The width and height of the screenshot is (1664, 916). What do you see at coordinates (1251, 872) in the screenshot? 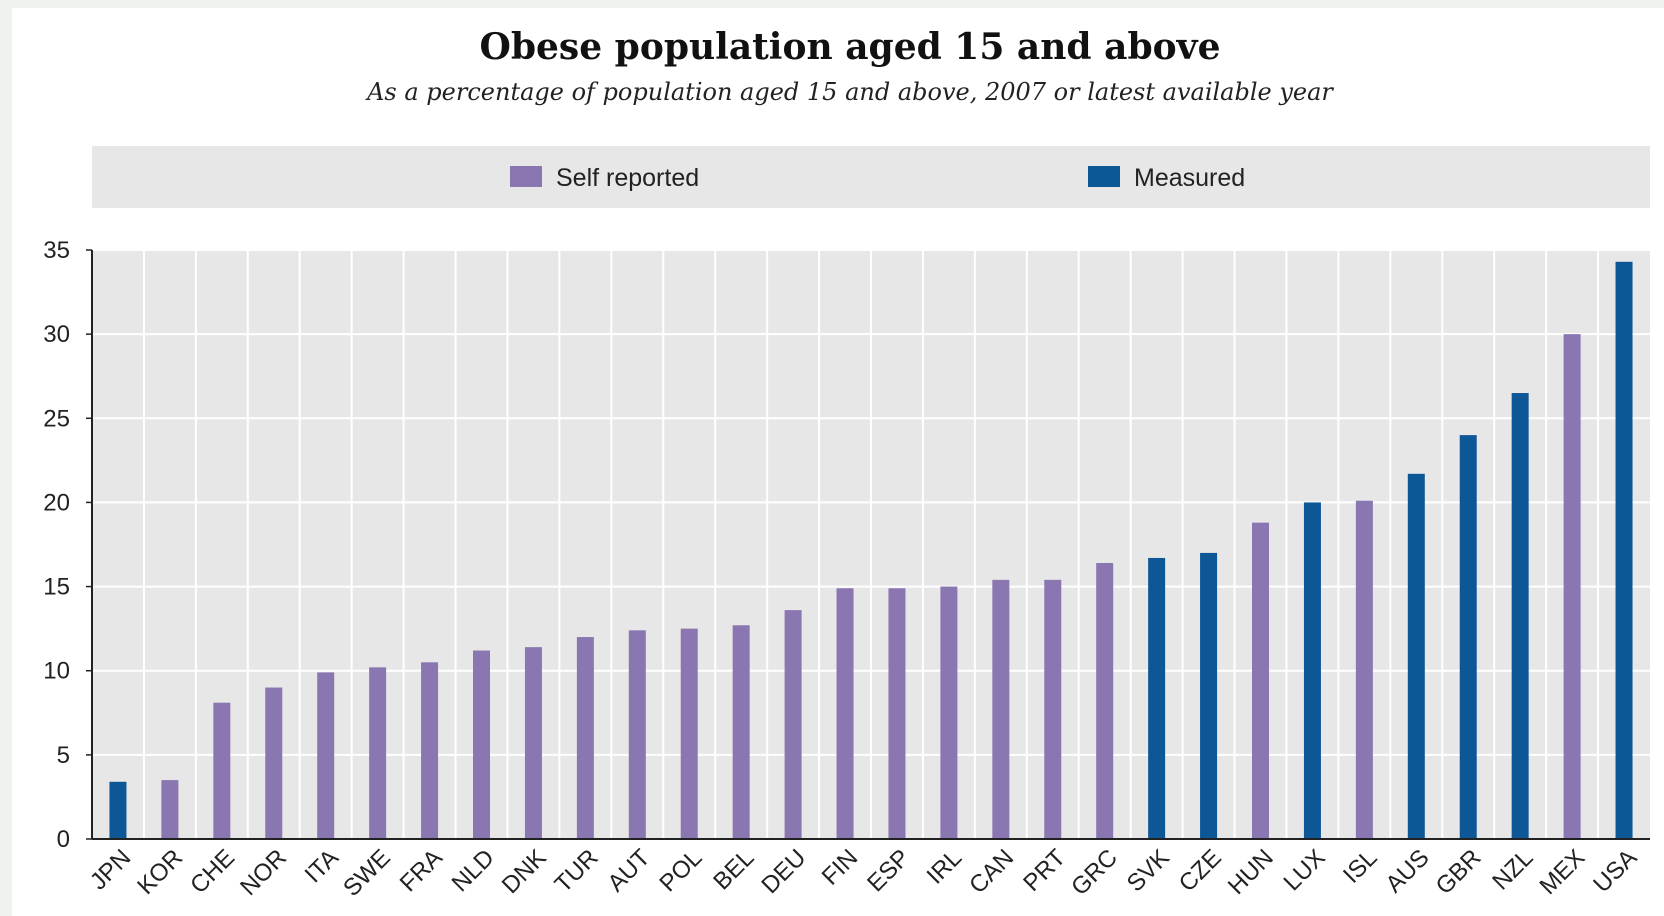
I see `x-tick-label-hun: HUN` at bounding box center [1251, 872].